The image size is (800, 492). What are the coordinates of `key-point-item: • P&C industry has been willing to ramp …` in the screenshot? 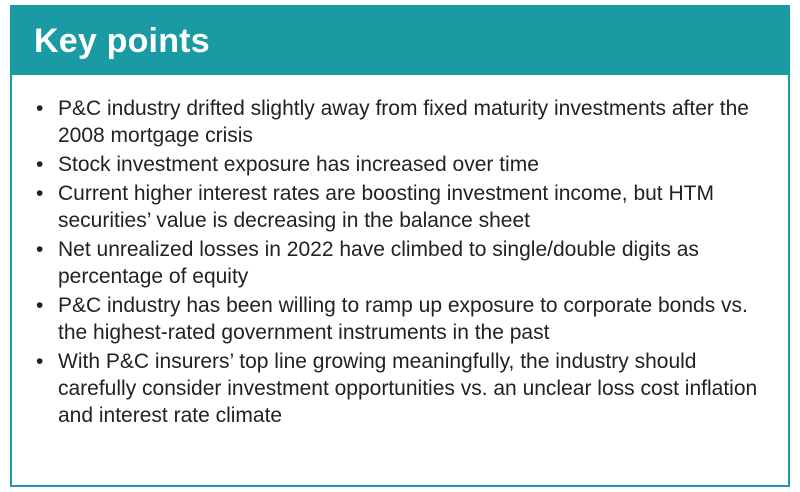 It's located at (400, 319).